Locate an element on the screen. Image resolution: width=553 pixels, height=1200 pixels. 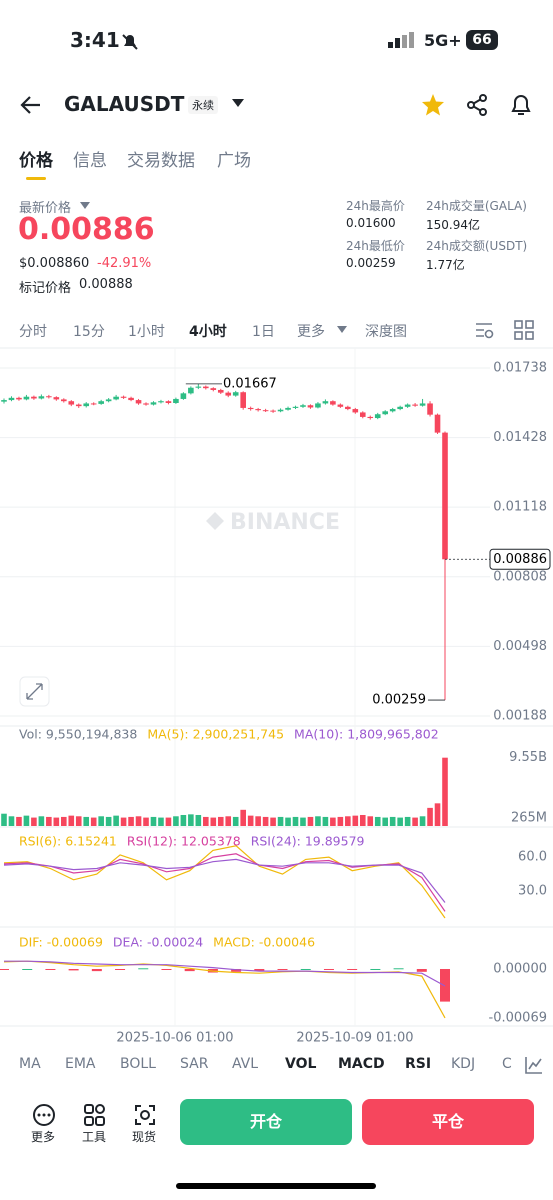
layout-icon is located at coordinates (524, 330).